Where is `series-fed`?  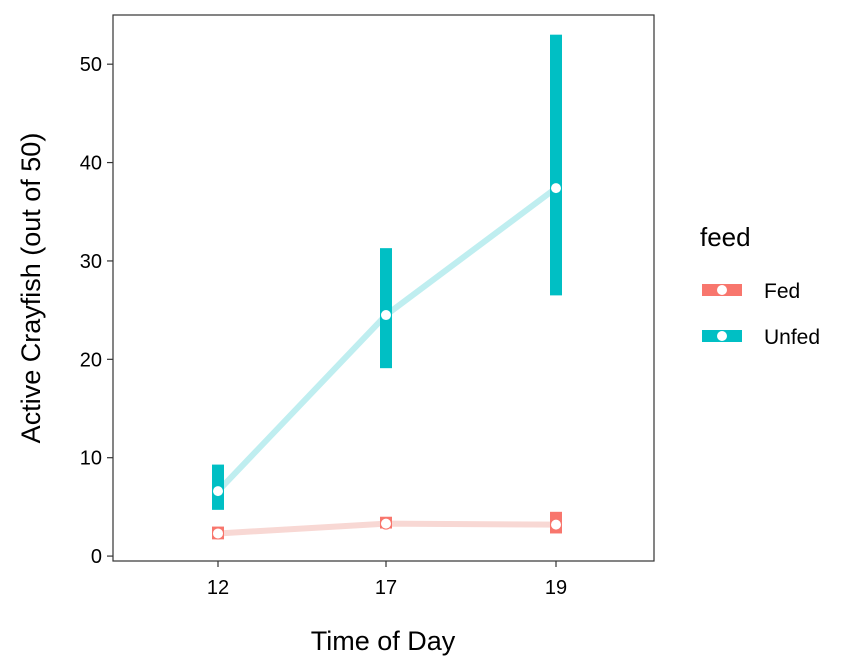 series-fed is located at coordinates (387, 525).